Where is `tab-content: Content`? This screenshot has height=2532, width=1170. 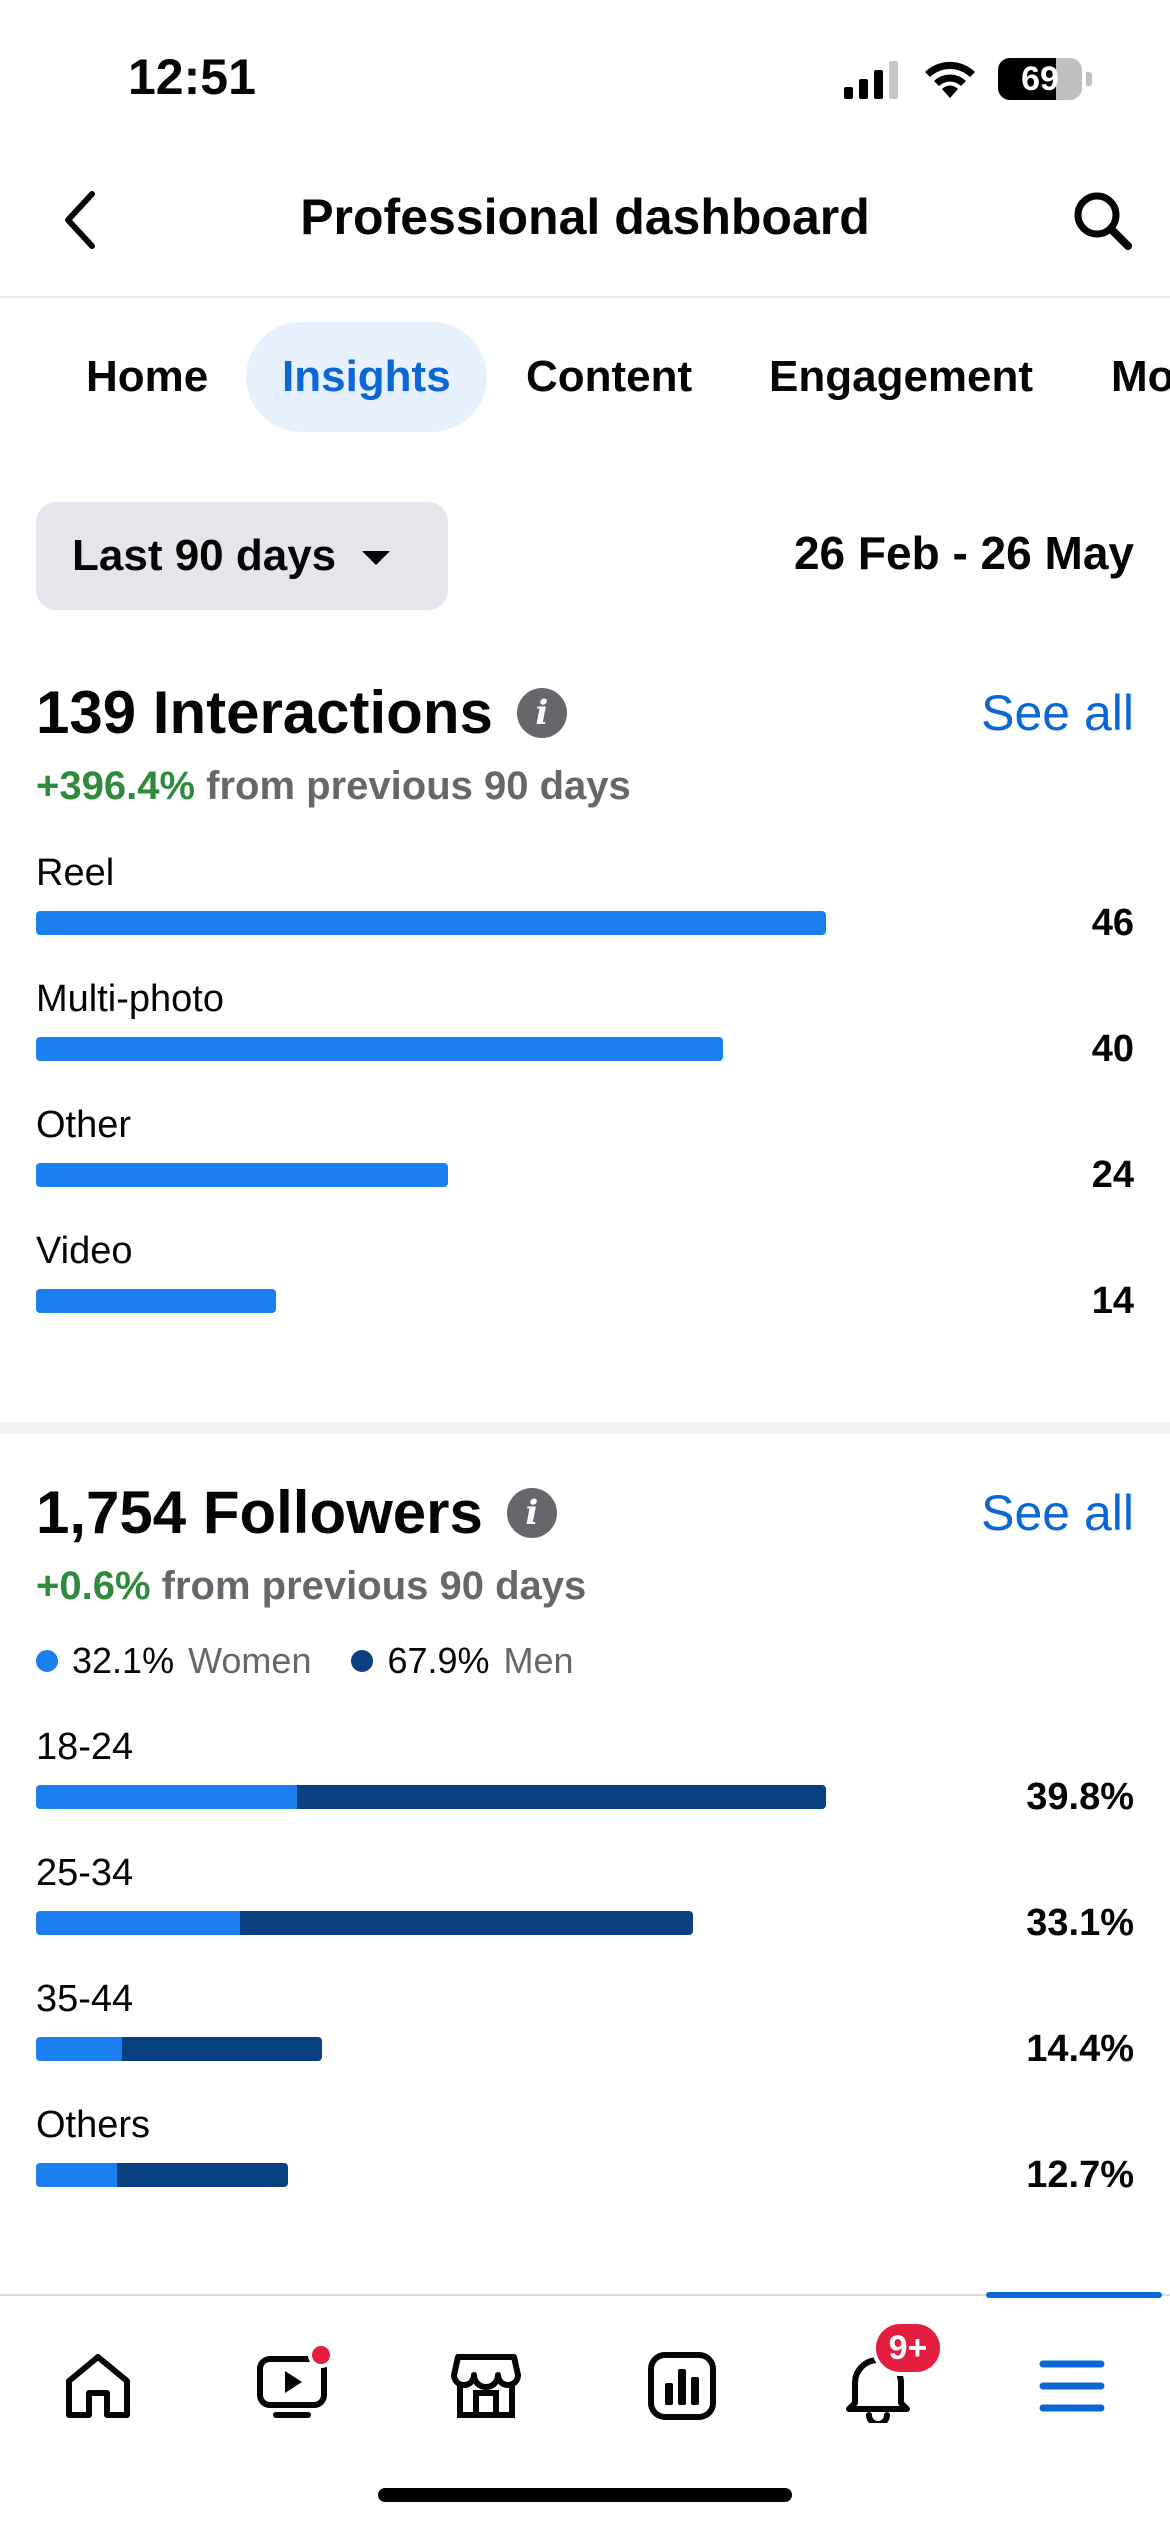 tab-content: Content is located at coordinates (609, 376).